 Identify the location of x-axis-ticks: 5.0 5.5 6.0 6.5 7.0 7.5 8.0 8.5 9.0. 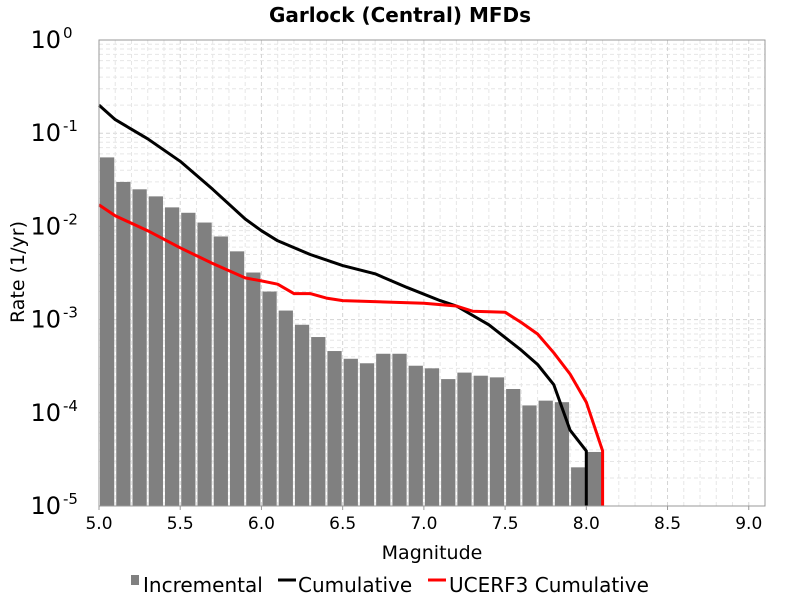
(423, 520).